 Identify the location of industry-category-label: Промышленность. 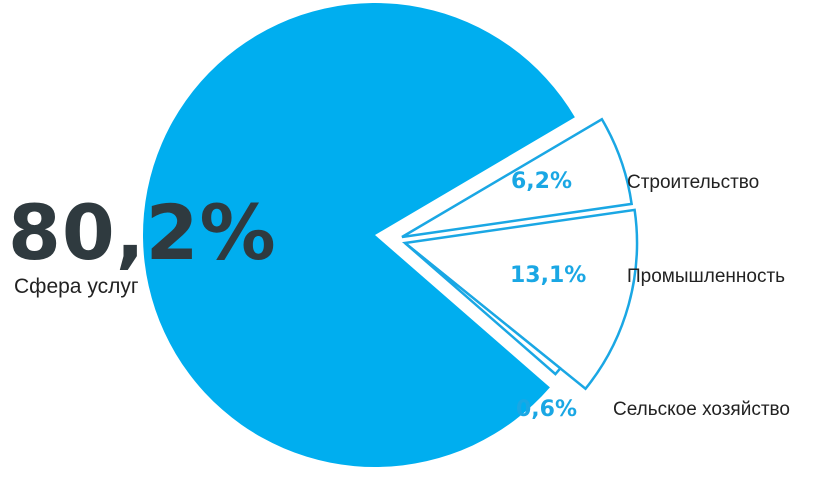
(706, 276).